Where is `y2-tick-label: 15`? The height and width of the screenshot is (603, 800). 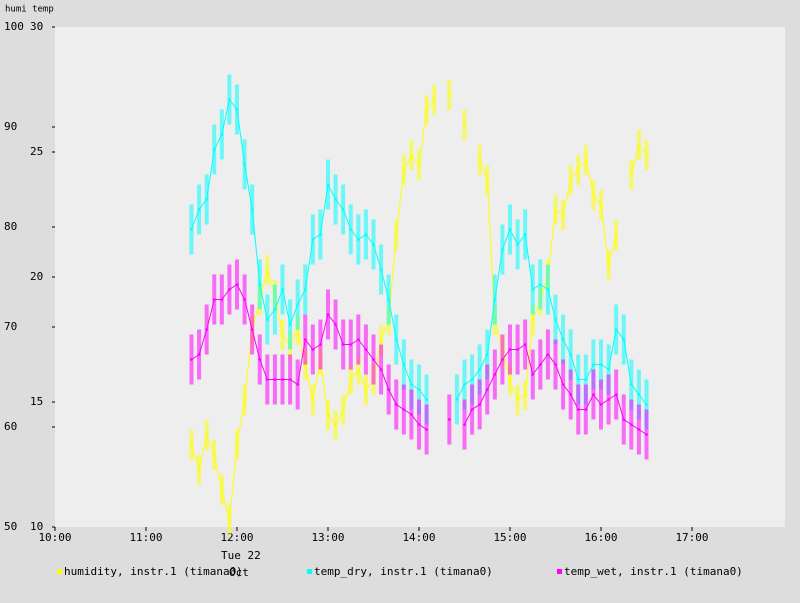 y2-tick-label: 15 is located at coordinates (36, 401).